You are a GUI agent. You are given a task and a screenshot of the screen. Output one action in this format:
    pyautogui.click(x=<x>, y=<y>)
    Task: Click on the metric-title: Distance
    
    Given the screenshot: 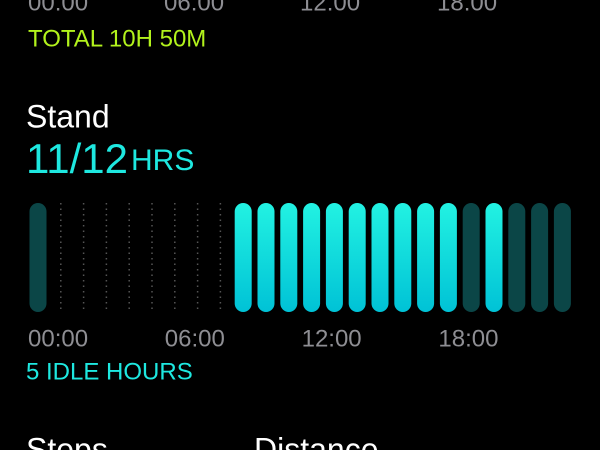 What is the action you would take?
    pyautogui.click(x=316, y=440)
    